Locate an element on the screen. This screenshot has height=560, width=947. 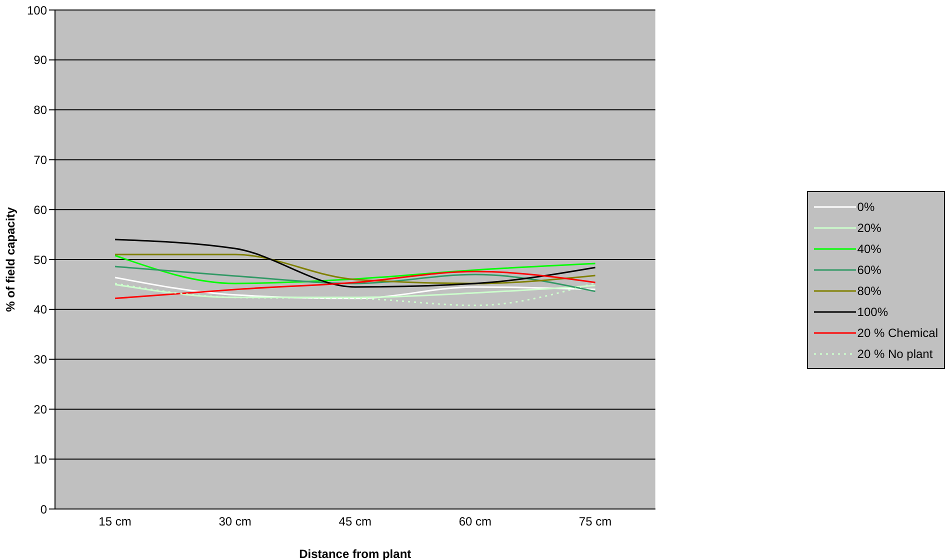
y-axis-title: % of field capacity is located at coordinates (10, 259).